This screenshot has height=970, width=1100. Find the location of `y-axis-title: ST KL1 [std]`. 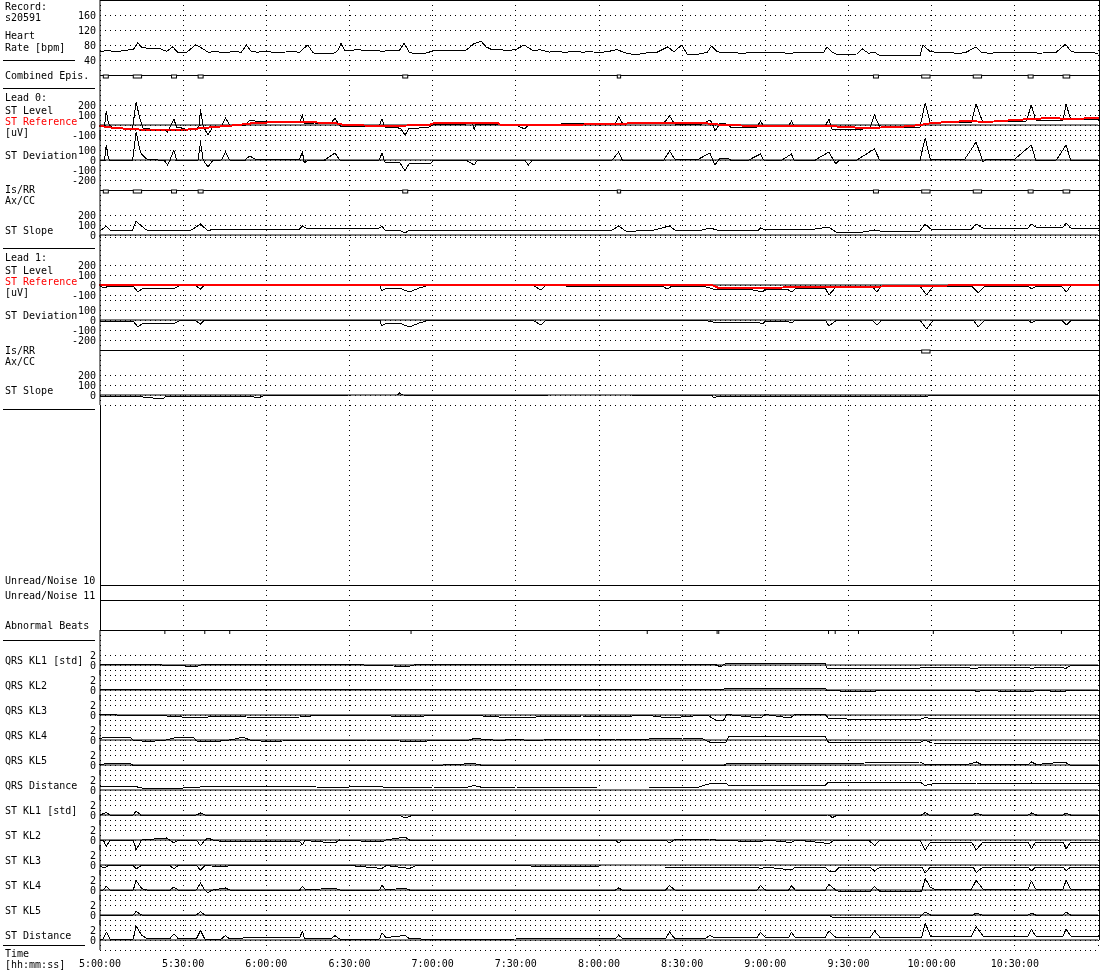

y-axis-title: ST KL1 [std] is located at coordinates (41, 811).